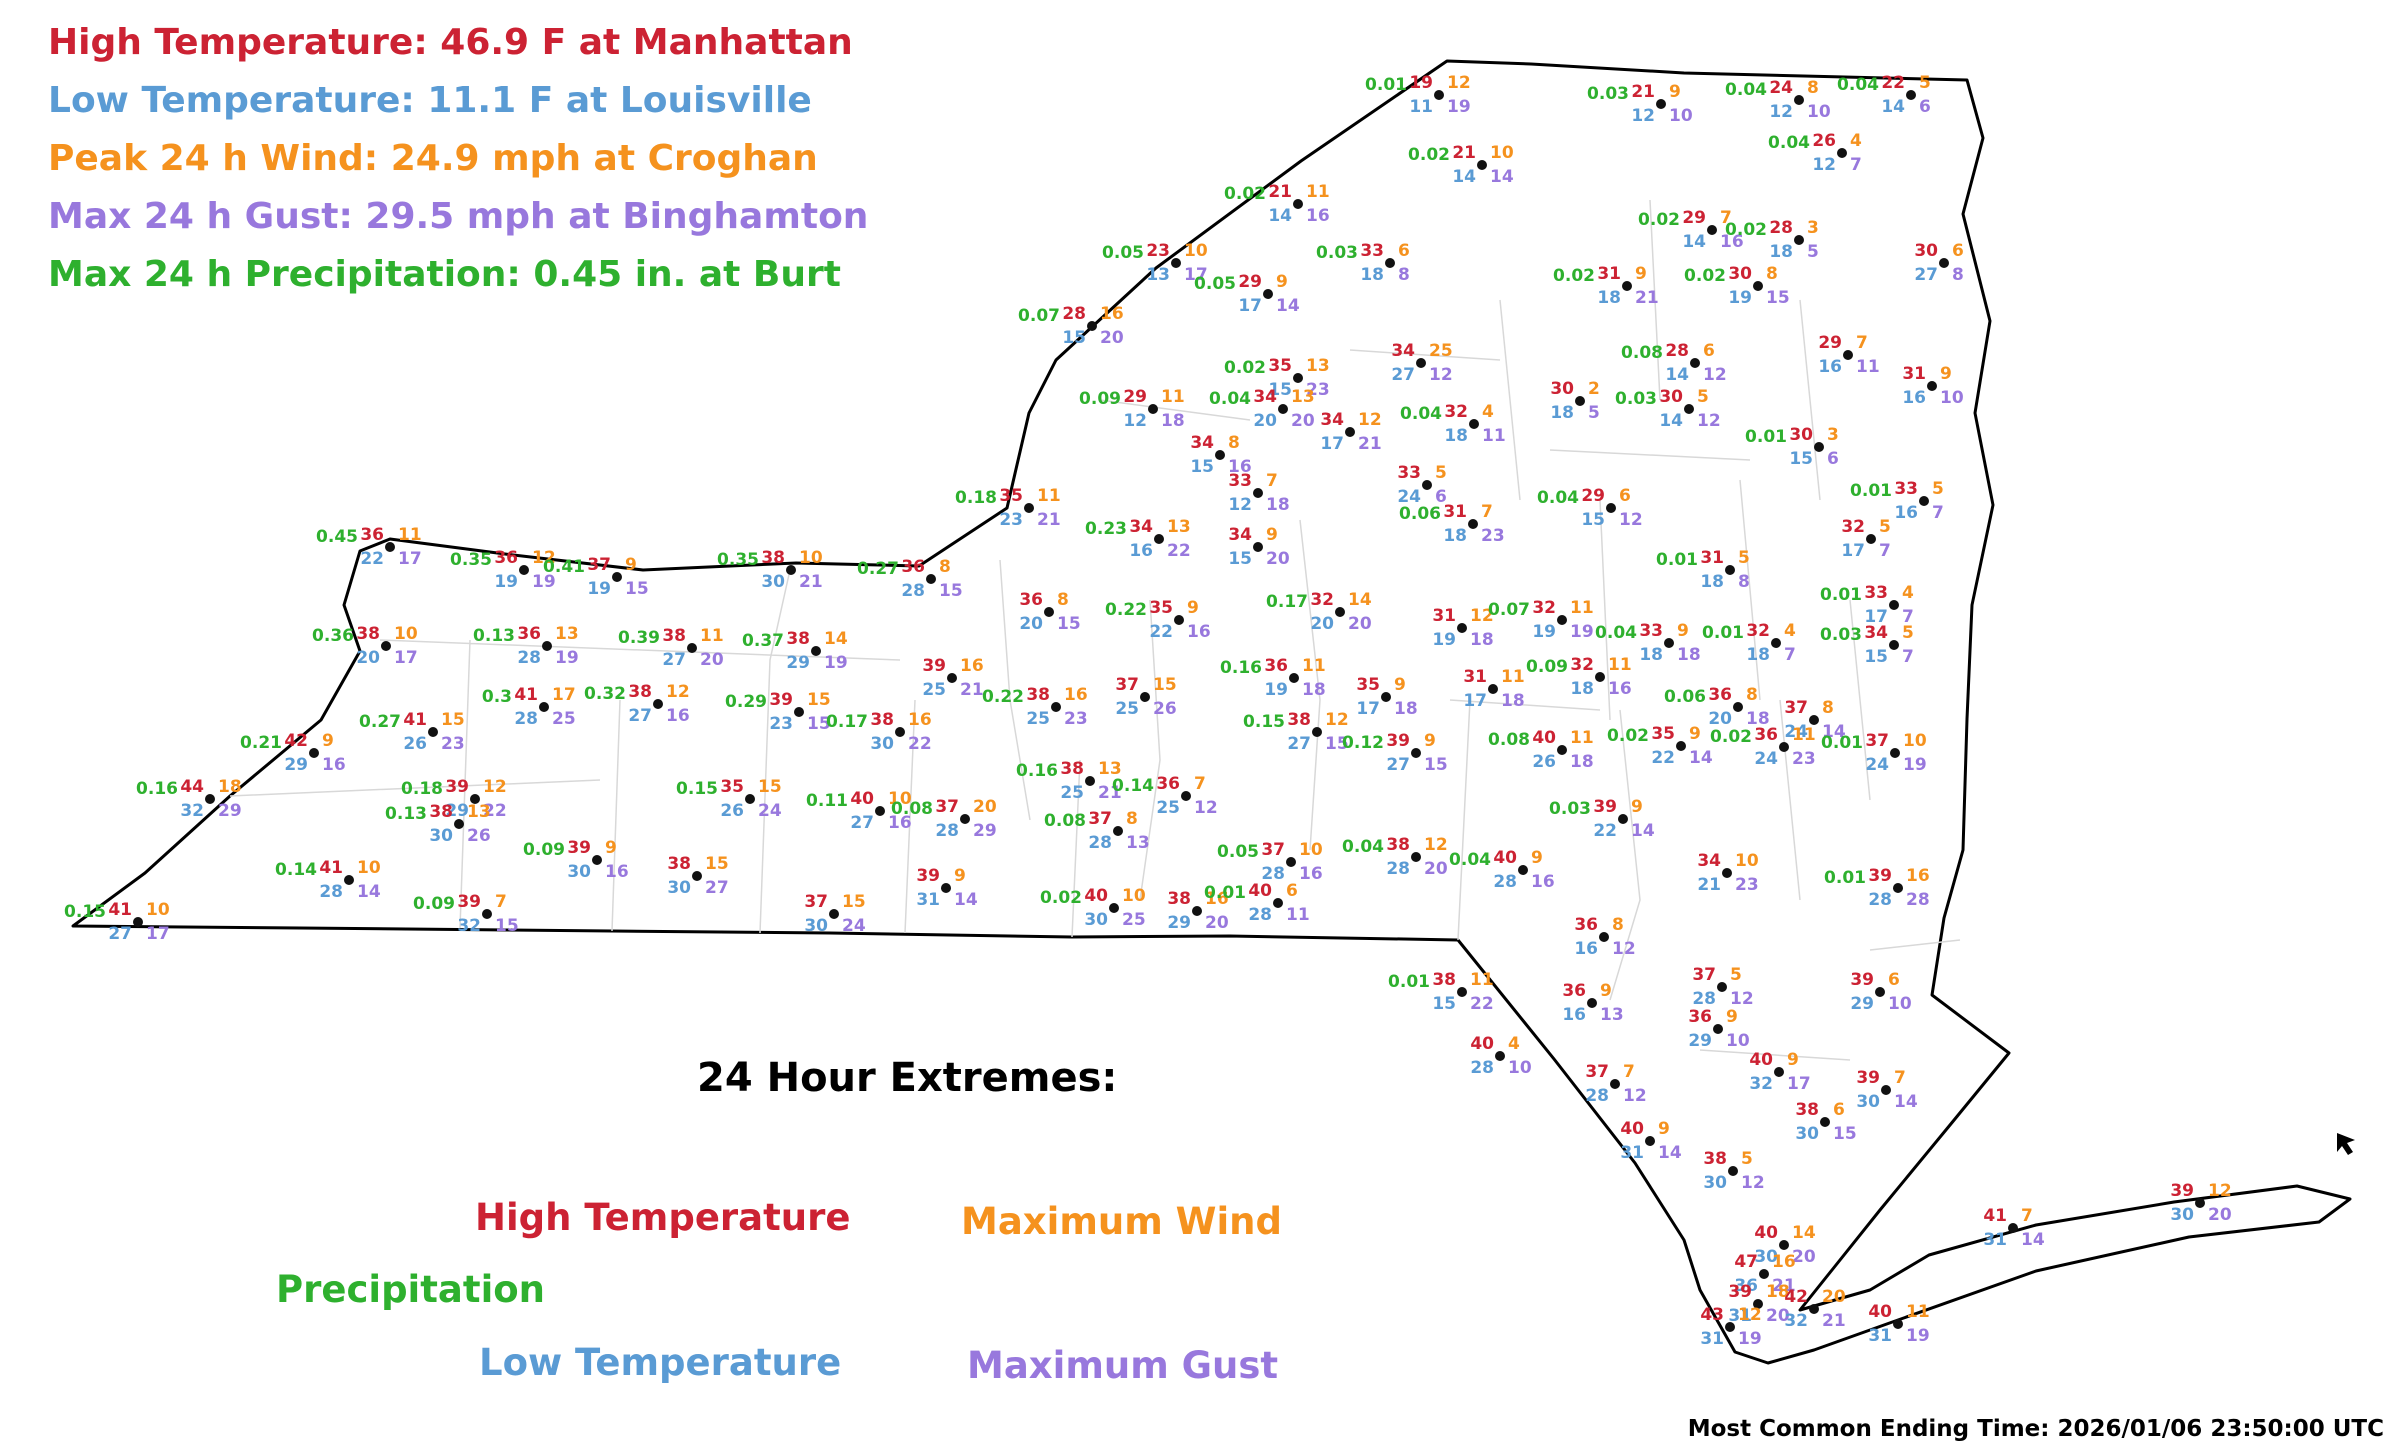  I want to click on high-temp-value: 33, so click(1651, 631).